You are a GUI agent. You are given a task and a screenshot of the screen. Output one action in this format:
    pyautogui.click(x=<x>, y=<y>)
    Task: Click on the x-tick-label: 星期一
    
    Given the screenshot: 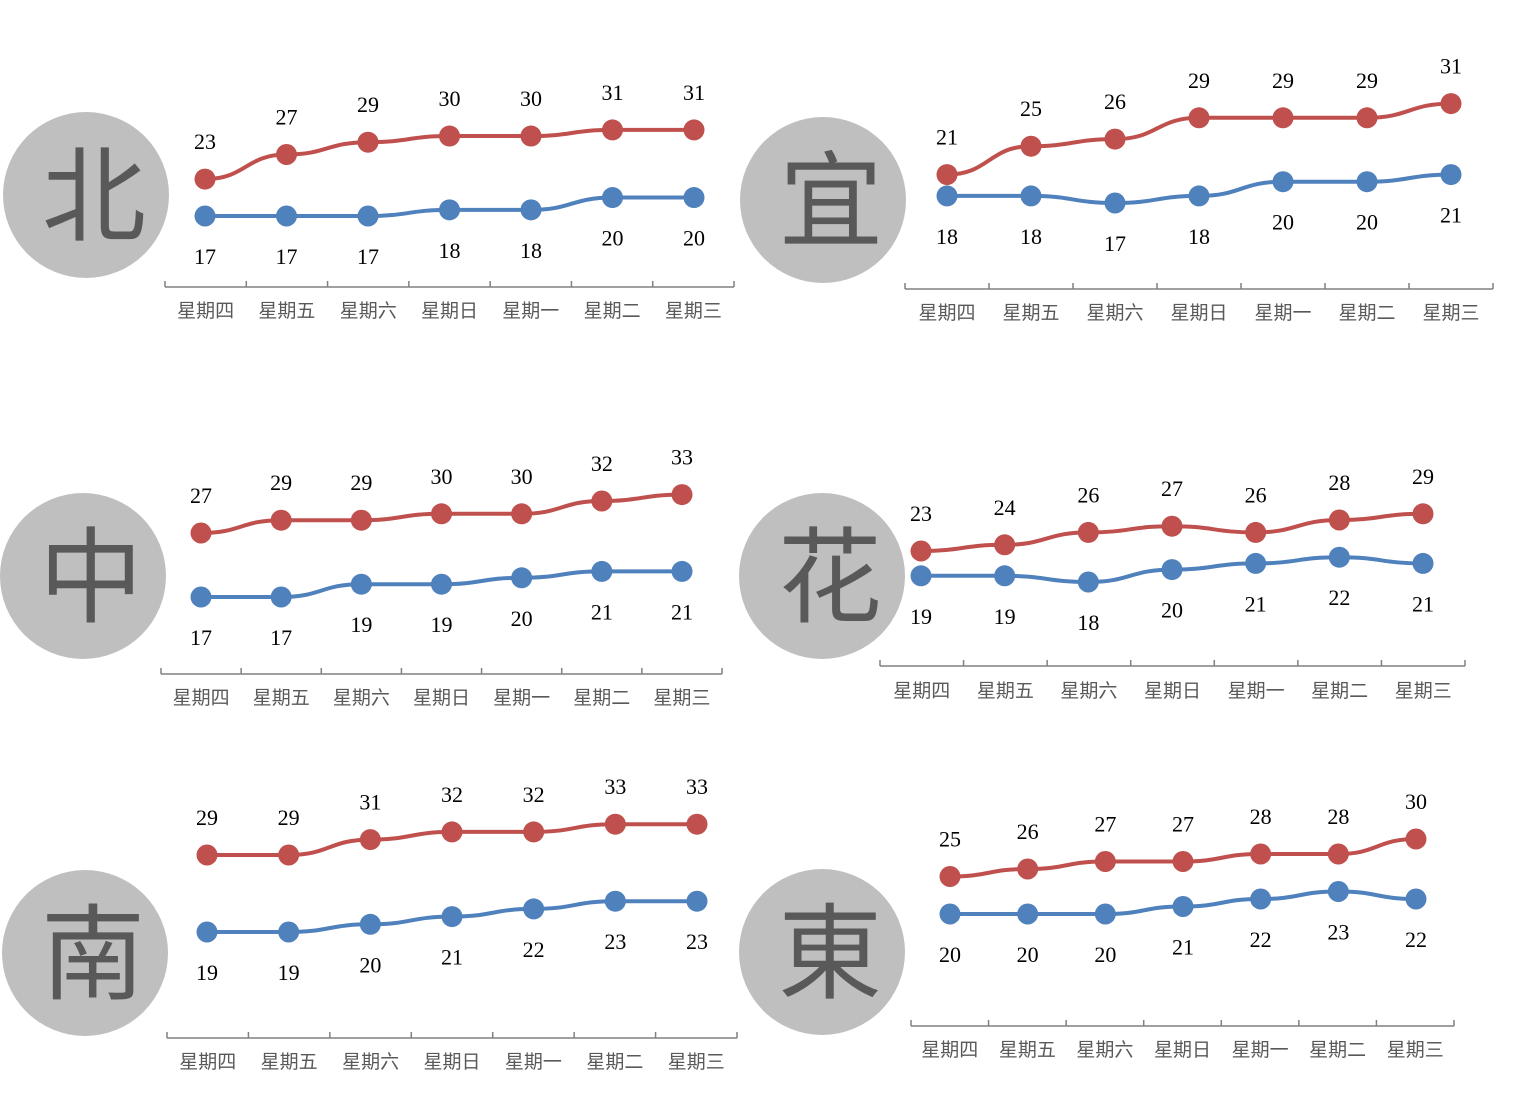 What is the action you would take?
    pyautogui.click(x=530, y=311)
    